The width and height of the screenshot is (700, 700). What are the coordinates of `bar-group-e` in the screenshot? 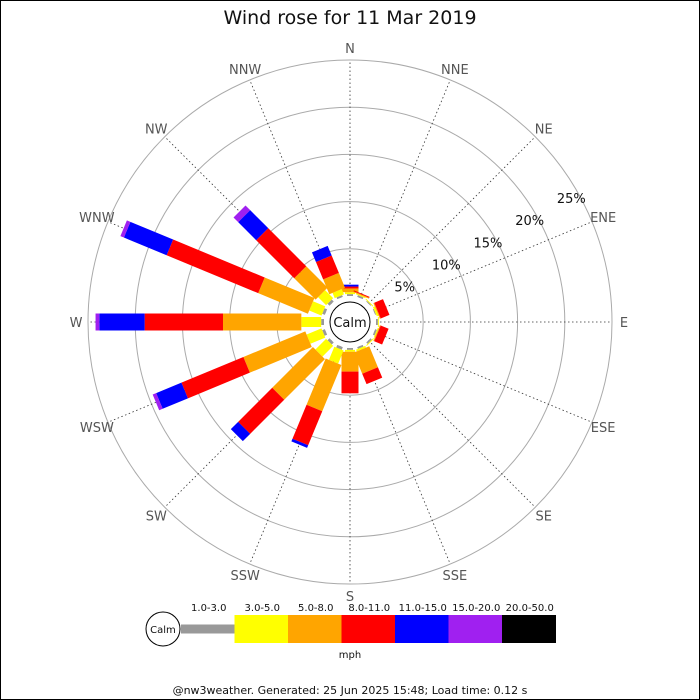 It's located at (377, 322).